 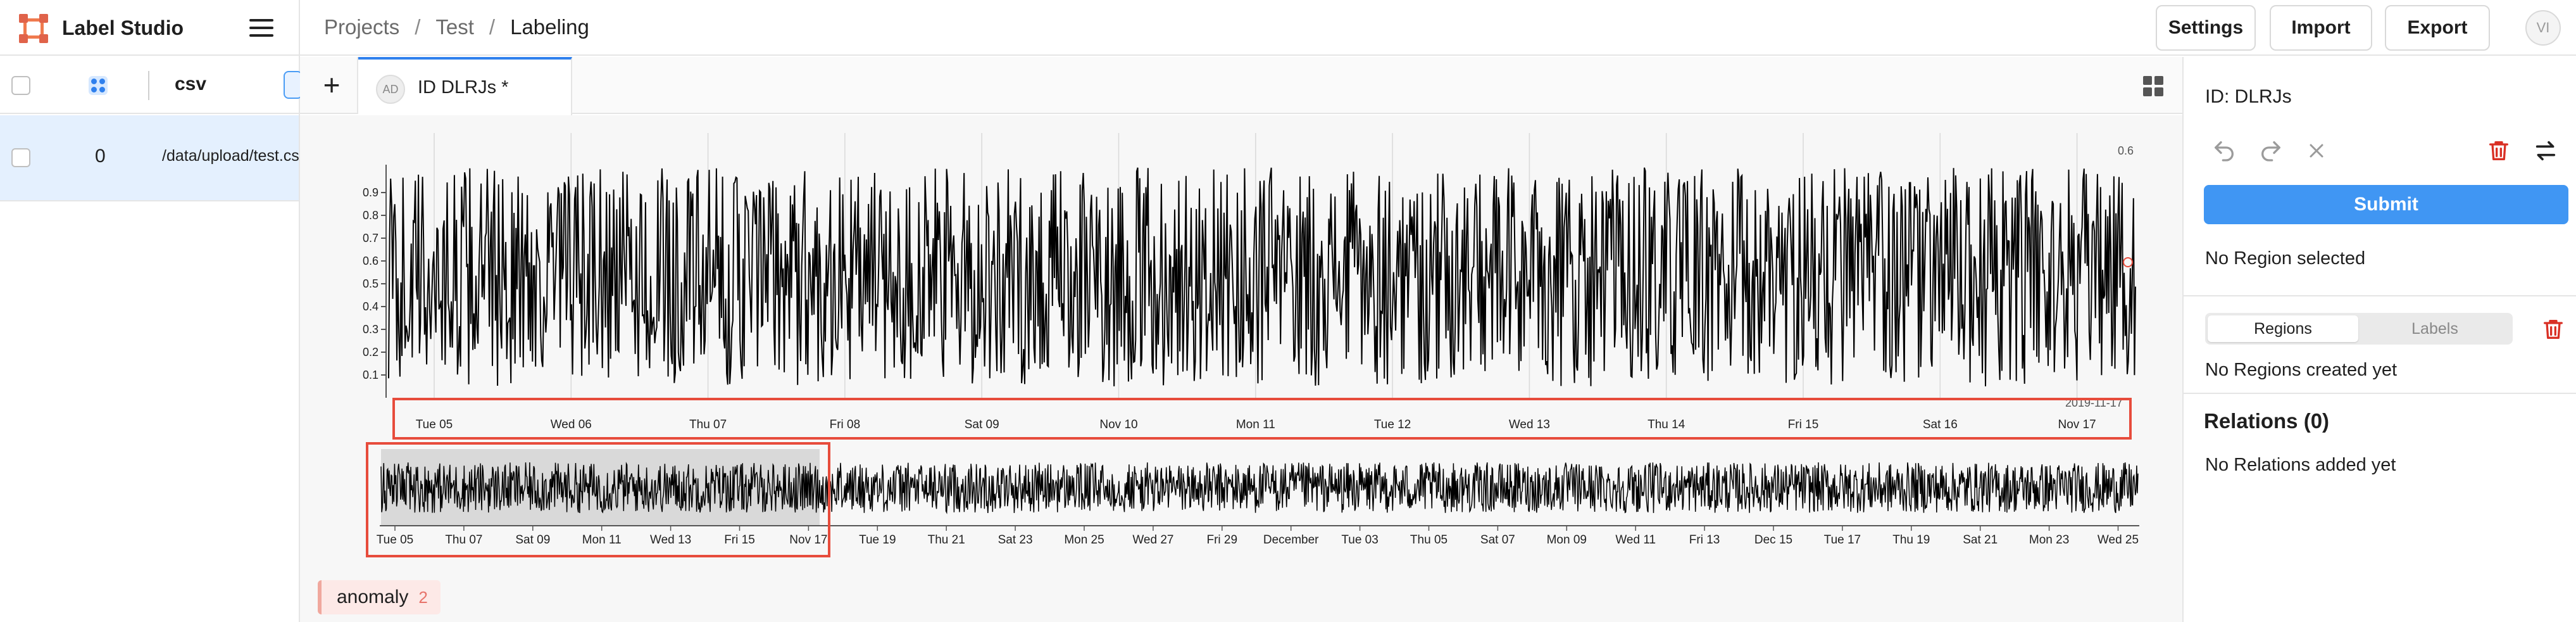 I want to click on overview-tick-label: Tue 05, so click(x=395, y=540).